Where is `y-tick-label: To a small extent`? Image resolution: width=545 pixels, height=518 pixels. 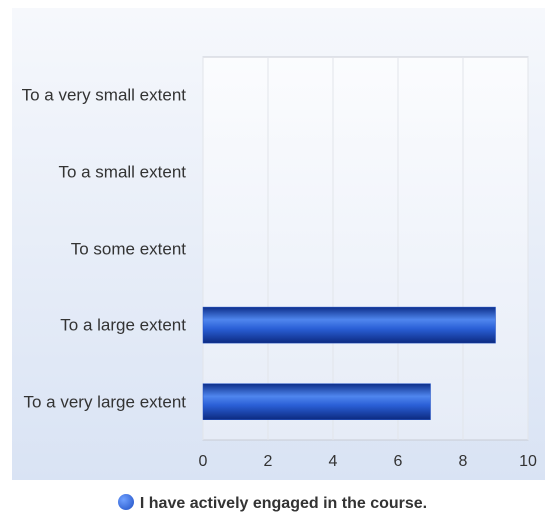 y-tick-label: To a small extent is located at coordinates (122, 172).